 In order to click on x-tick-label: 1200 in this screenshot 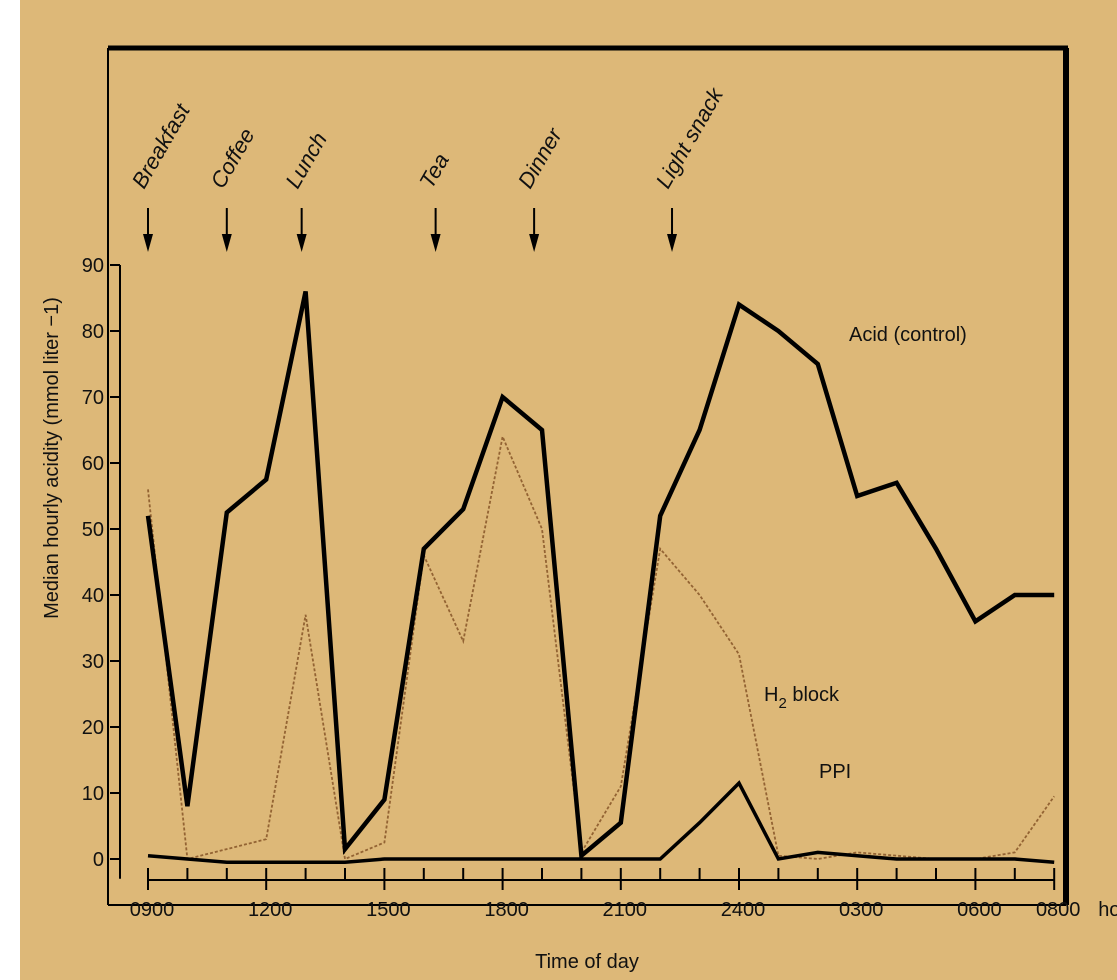, I will do `click(270, 910)`.